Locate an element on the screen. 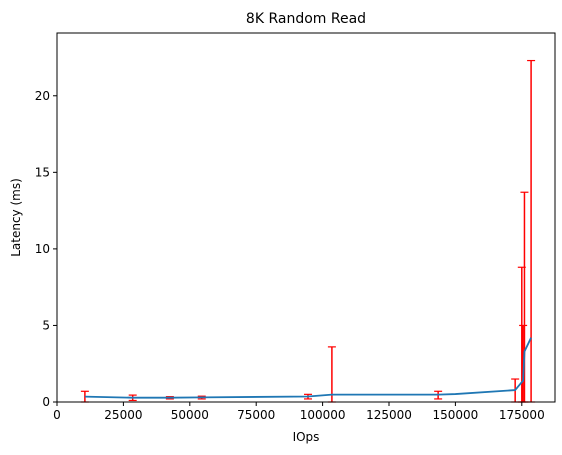  series-lines is located at coordinates (308, 368).